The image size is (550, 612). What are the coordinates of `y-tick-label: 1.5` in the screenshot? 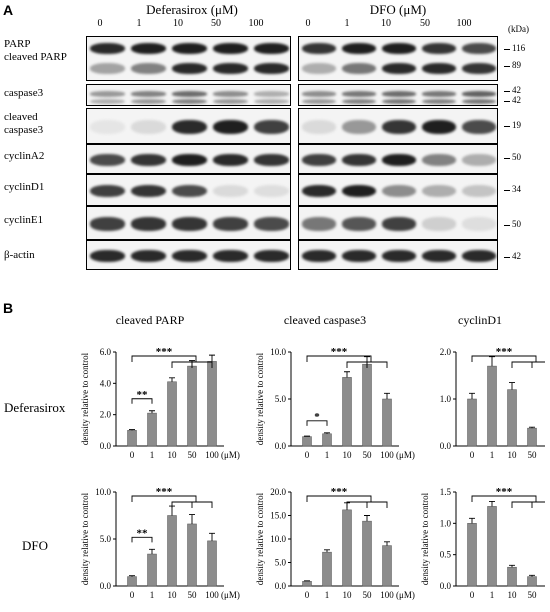 It's located at (446, 492).